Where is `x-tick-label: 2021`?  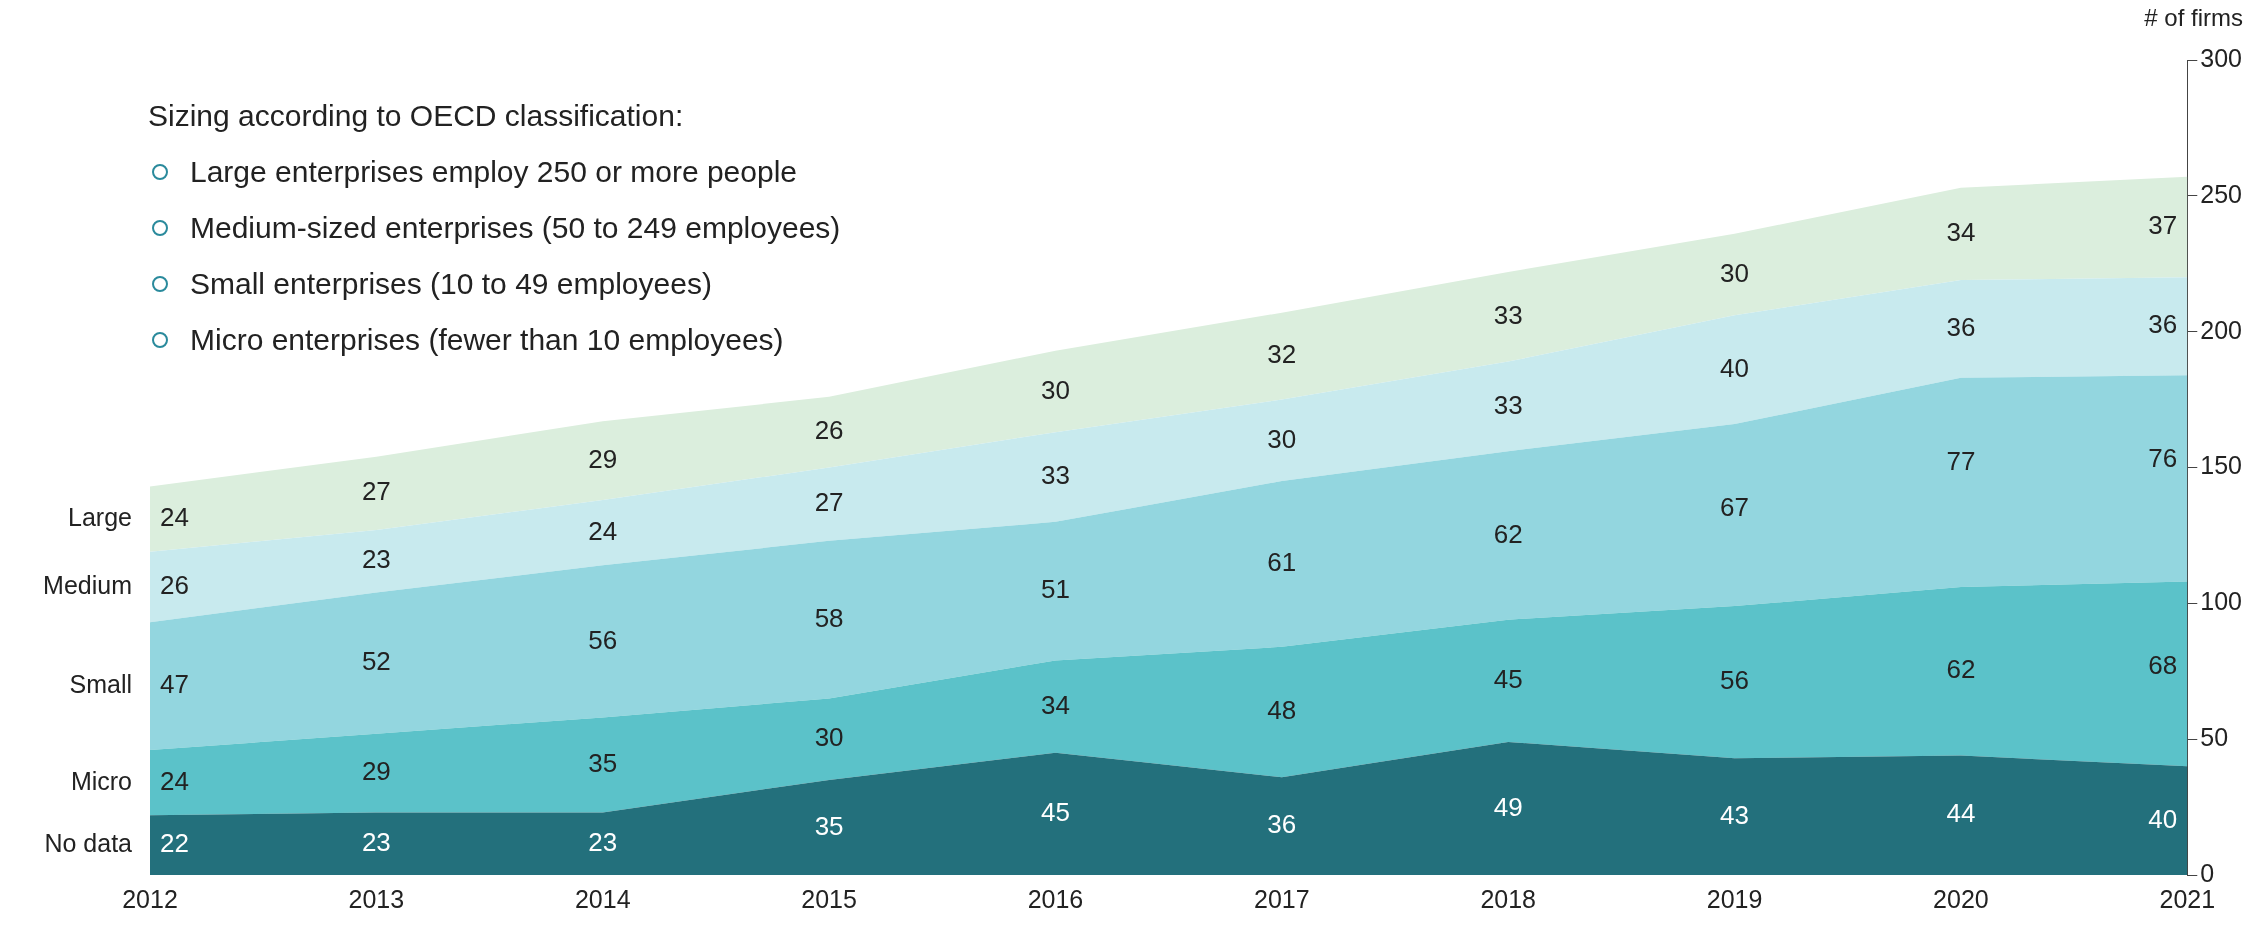
x-tick-label: 2021 is located at coordinates (2187, 898).